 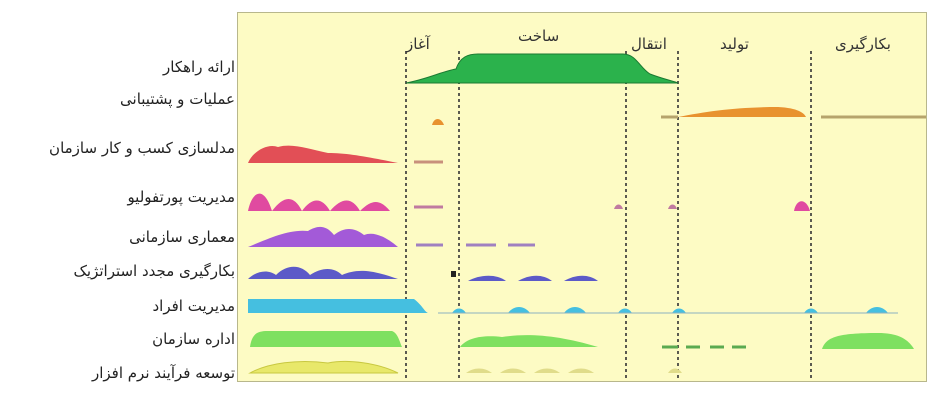 I want to click on hump-row-enterprise-architecture, so click(x=391, y=236).